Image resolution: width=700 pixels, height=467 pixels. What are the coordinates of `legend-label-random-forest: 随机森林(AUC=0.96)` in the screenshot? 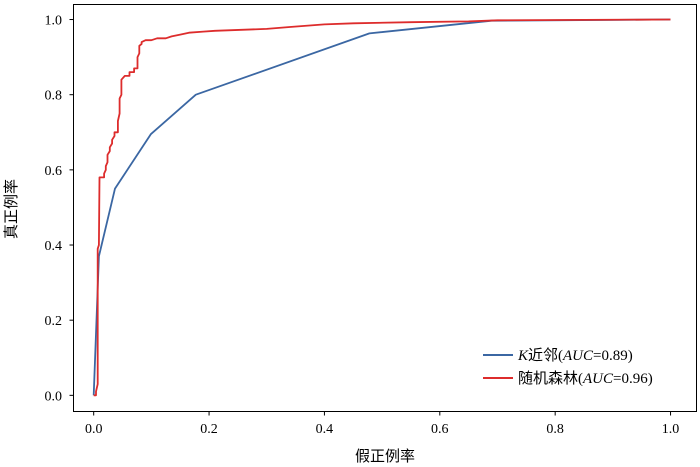 It's located at (585, 378).